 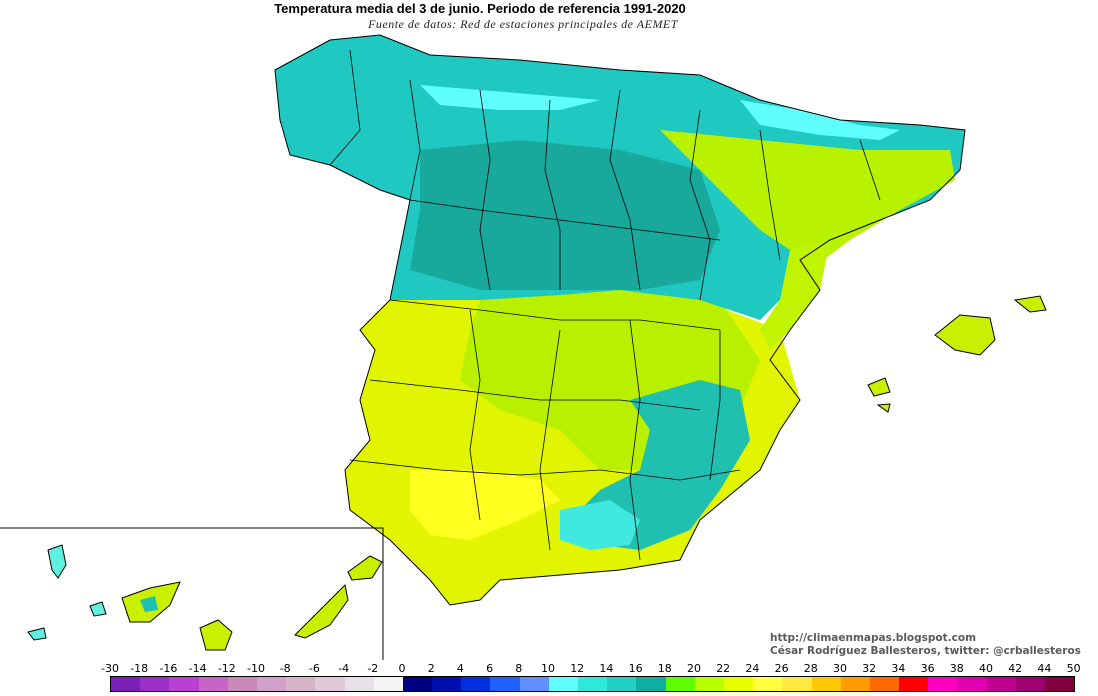 What do you see at coordinates (664, 668) in the screenshot?
I see `legend-label: 18` at bounding box center [664, 668].